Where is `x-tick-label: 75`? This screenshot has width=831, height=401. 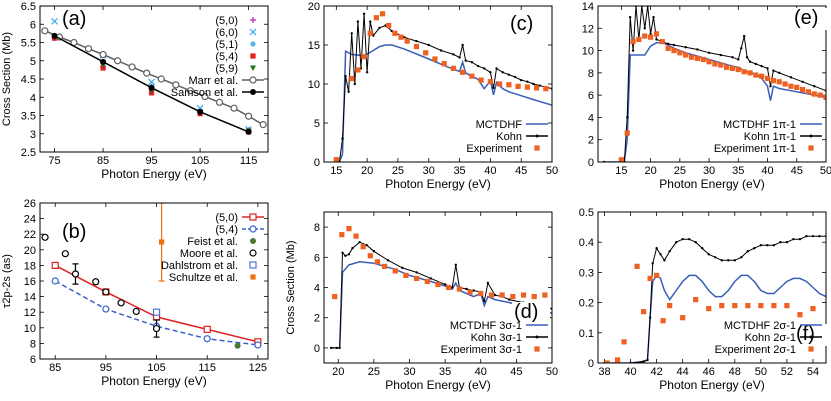
x-tick-label: 75 is located at coordinates (54, 161).